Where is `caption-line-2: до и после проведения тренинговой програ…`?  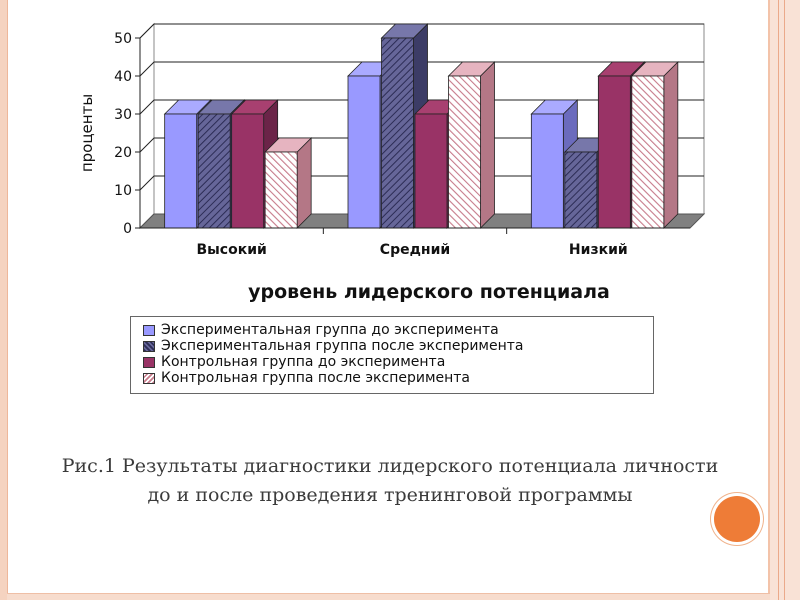 caption-line-2: до и после проведения тренинговой програ… is located at coordinates (390, 495).